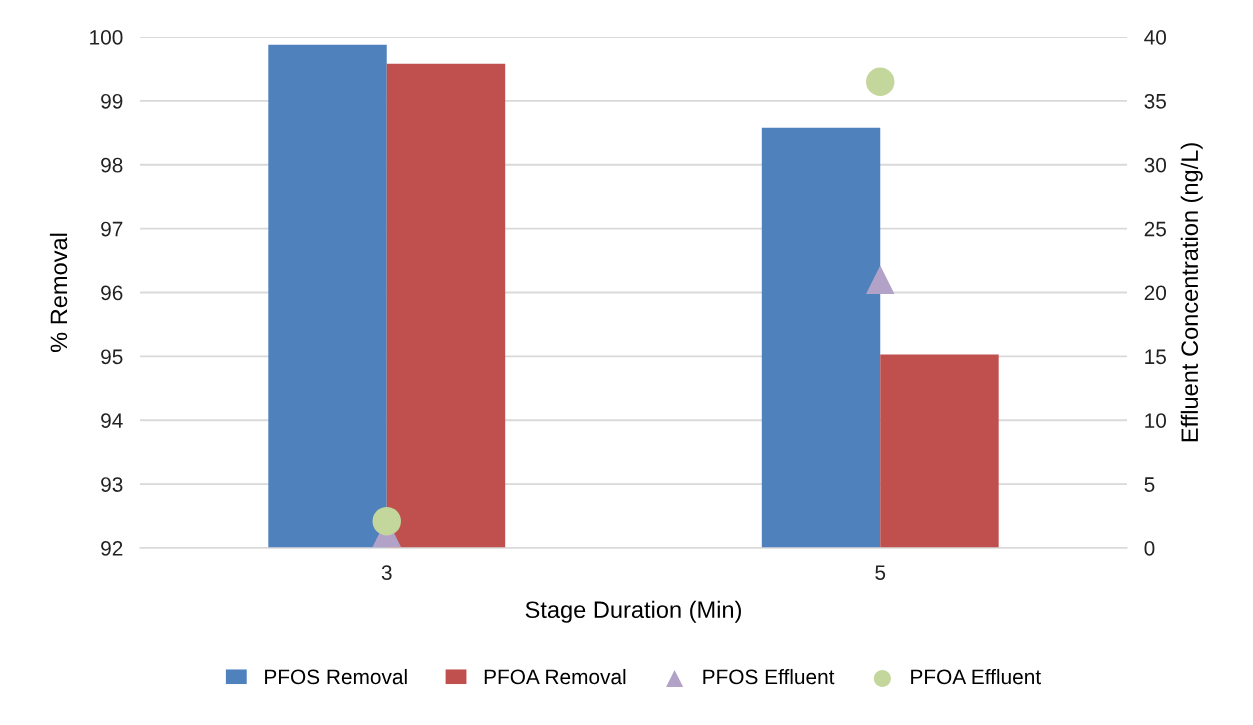 The height and width of the screenshot is (725, 1253). Describe the element at coordinates (336, 676) in the screenshot. I see `legend-label: PFOS Removal` at that location.